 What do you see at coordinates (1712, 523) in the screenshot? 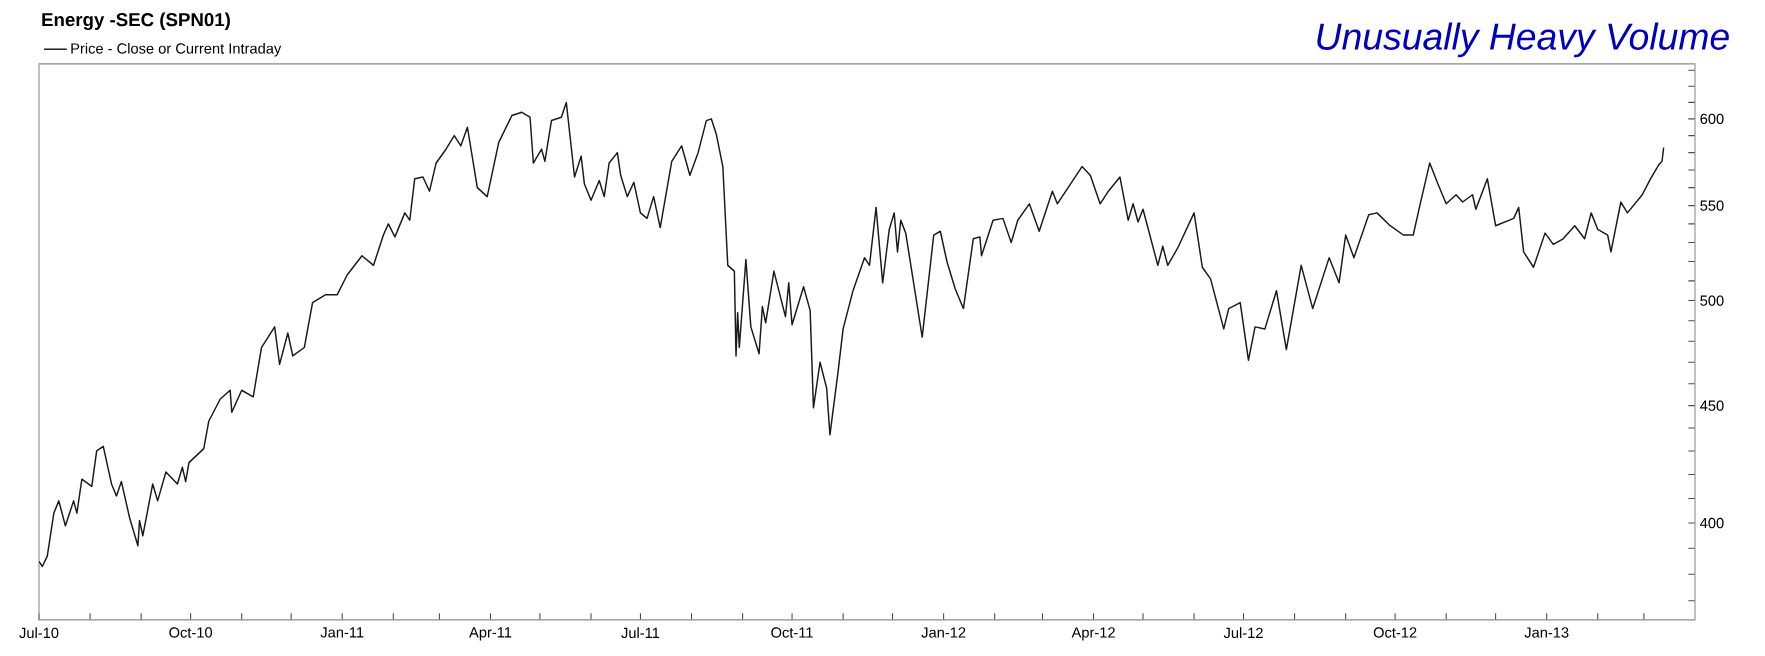
I see `y-tick-label: 400` at bounding box center [1712, 523].